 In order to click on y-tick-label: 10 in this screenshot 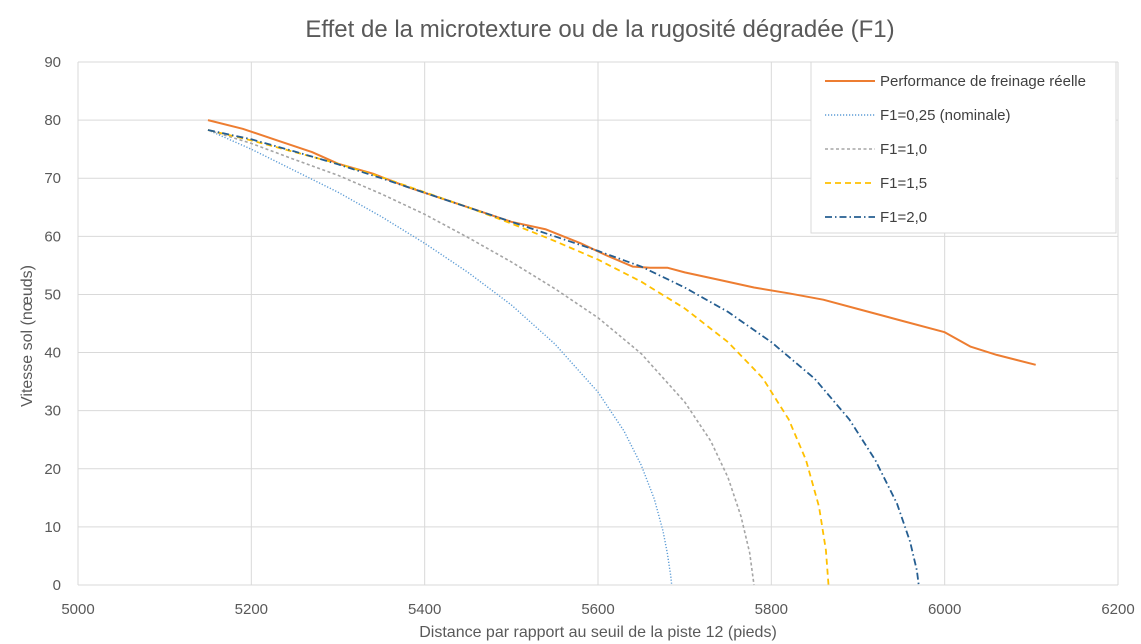, I will do `click(52, 527)`.